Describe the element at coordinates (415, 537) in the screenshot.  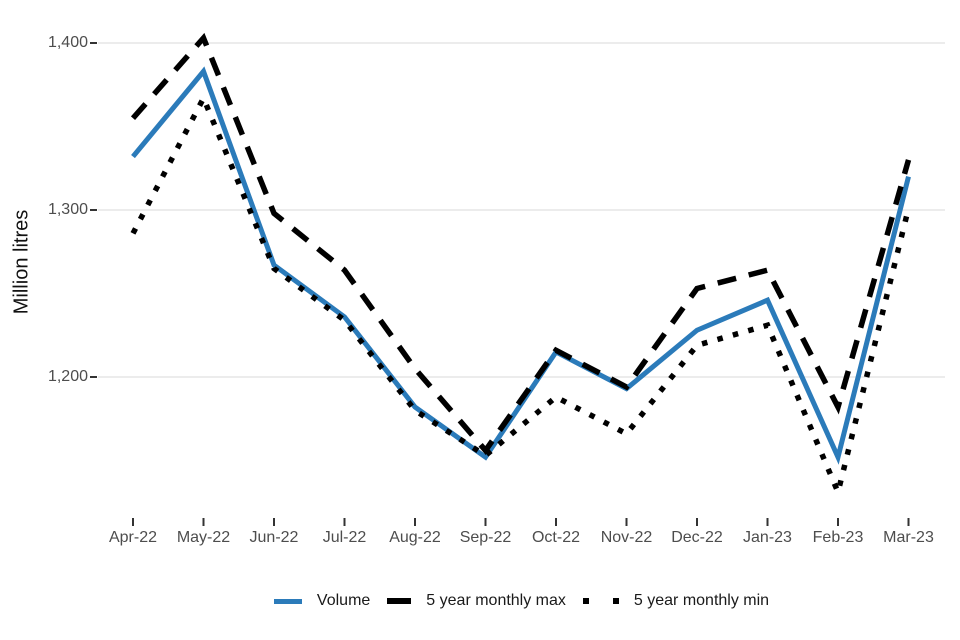
I see `x-tick-label: Aug-22` at that location.